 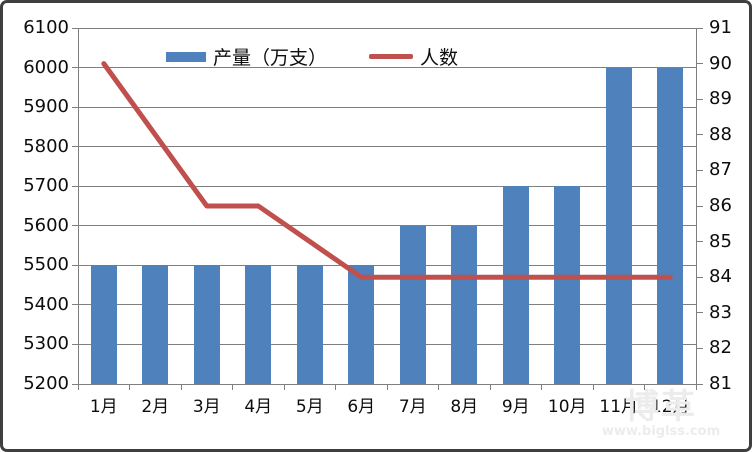 I want to click on right-axis-tick-label: 81, so click(x=720, y=383).